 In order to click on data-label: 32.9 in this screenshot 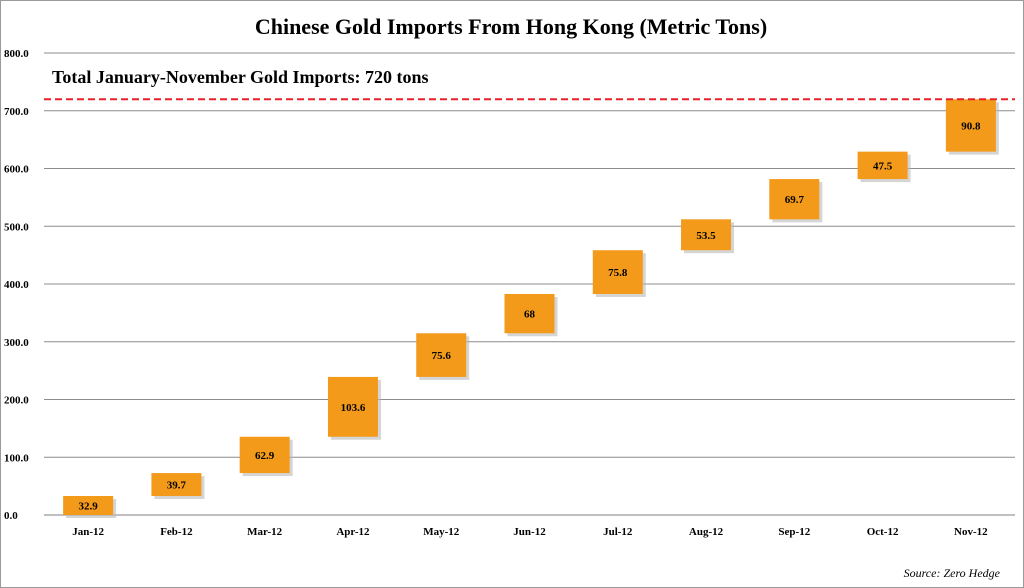, I will do `click(89, 507)`.